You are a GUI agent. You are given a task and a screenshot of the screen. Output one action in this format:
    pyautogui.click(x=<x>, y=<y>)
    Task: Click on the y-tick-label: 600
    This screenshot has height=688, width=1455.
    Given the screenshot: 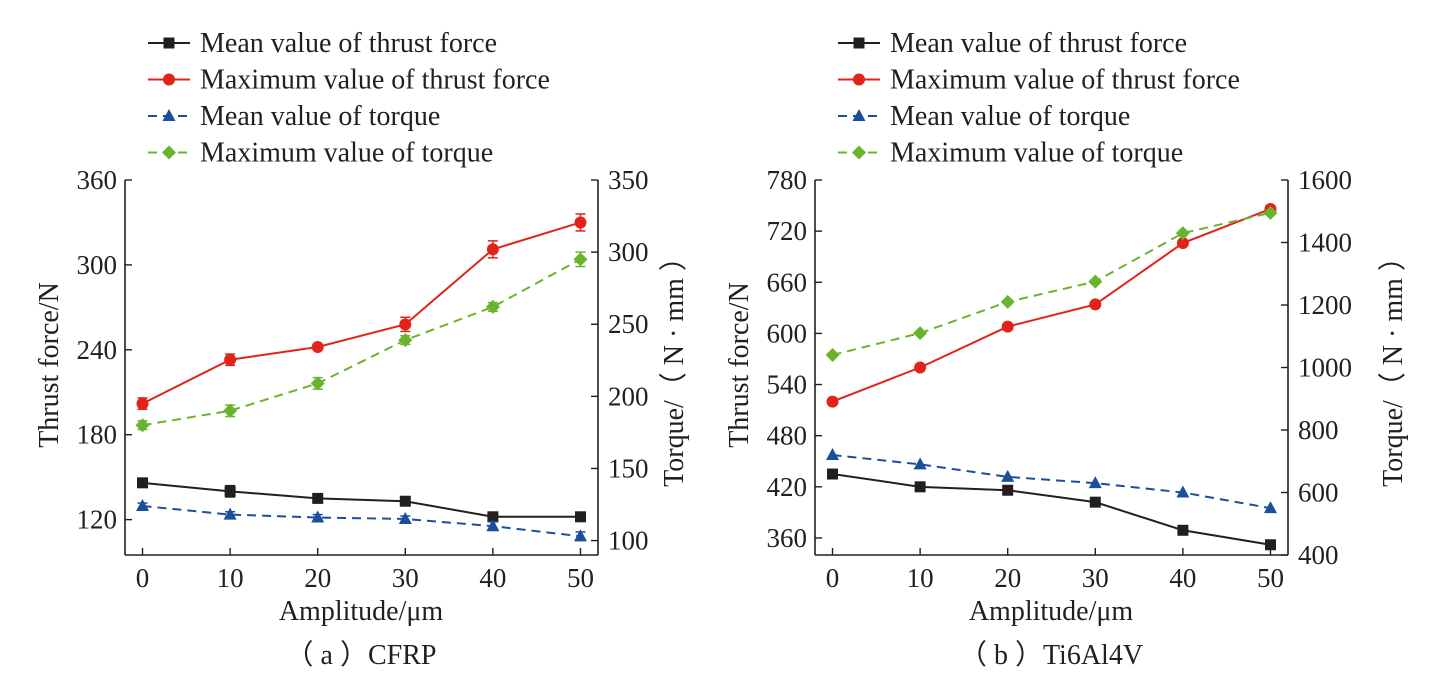 What is the action you would take?
    pyautogui.click(x=787, y=333)
    